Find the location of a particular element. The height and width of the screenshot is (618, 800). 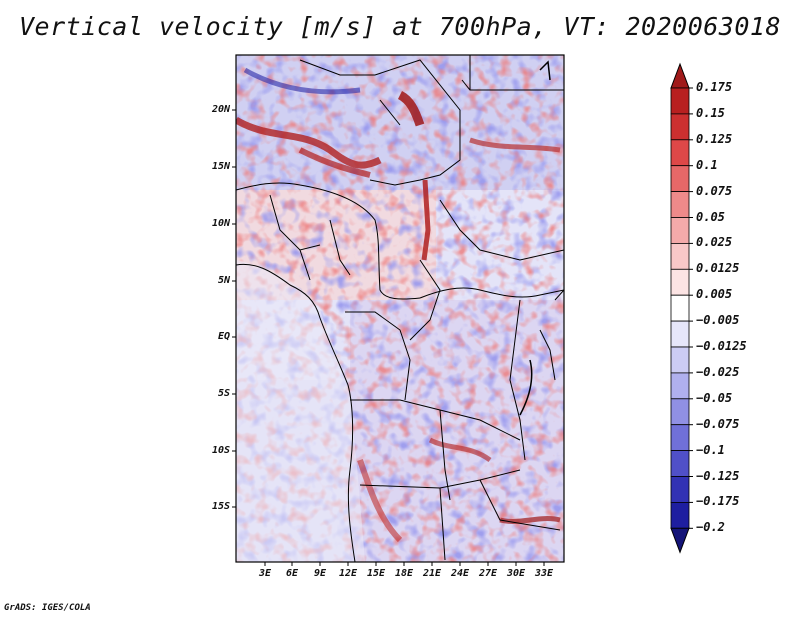

colorbar-level-label: 0.025 is located at coordinates (714, 242).